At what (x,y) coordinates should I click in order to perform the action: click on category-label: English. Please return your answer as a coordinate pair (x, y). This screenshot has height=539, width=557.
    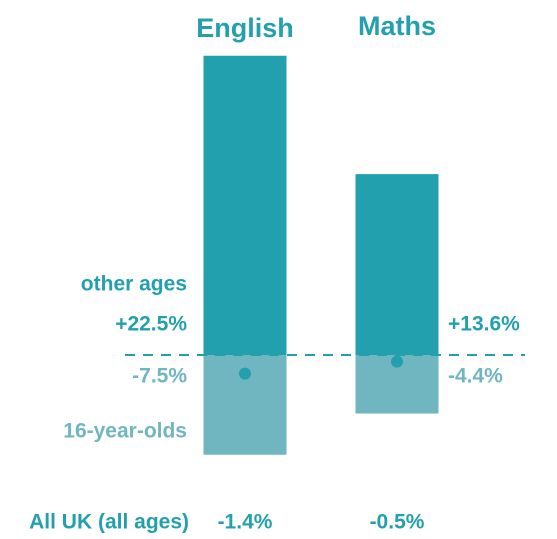
    Looking at the image, I should click on (245, 28).